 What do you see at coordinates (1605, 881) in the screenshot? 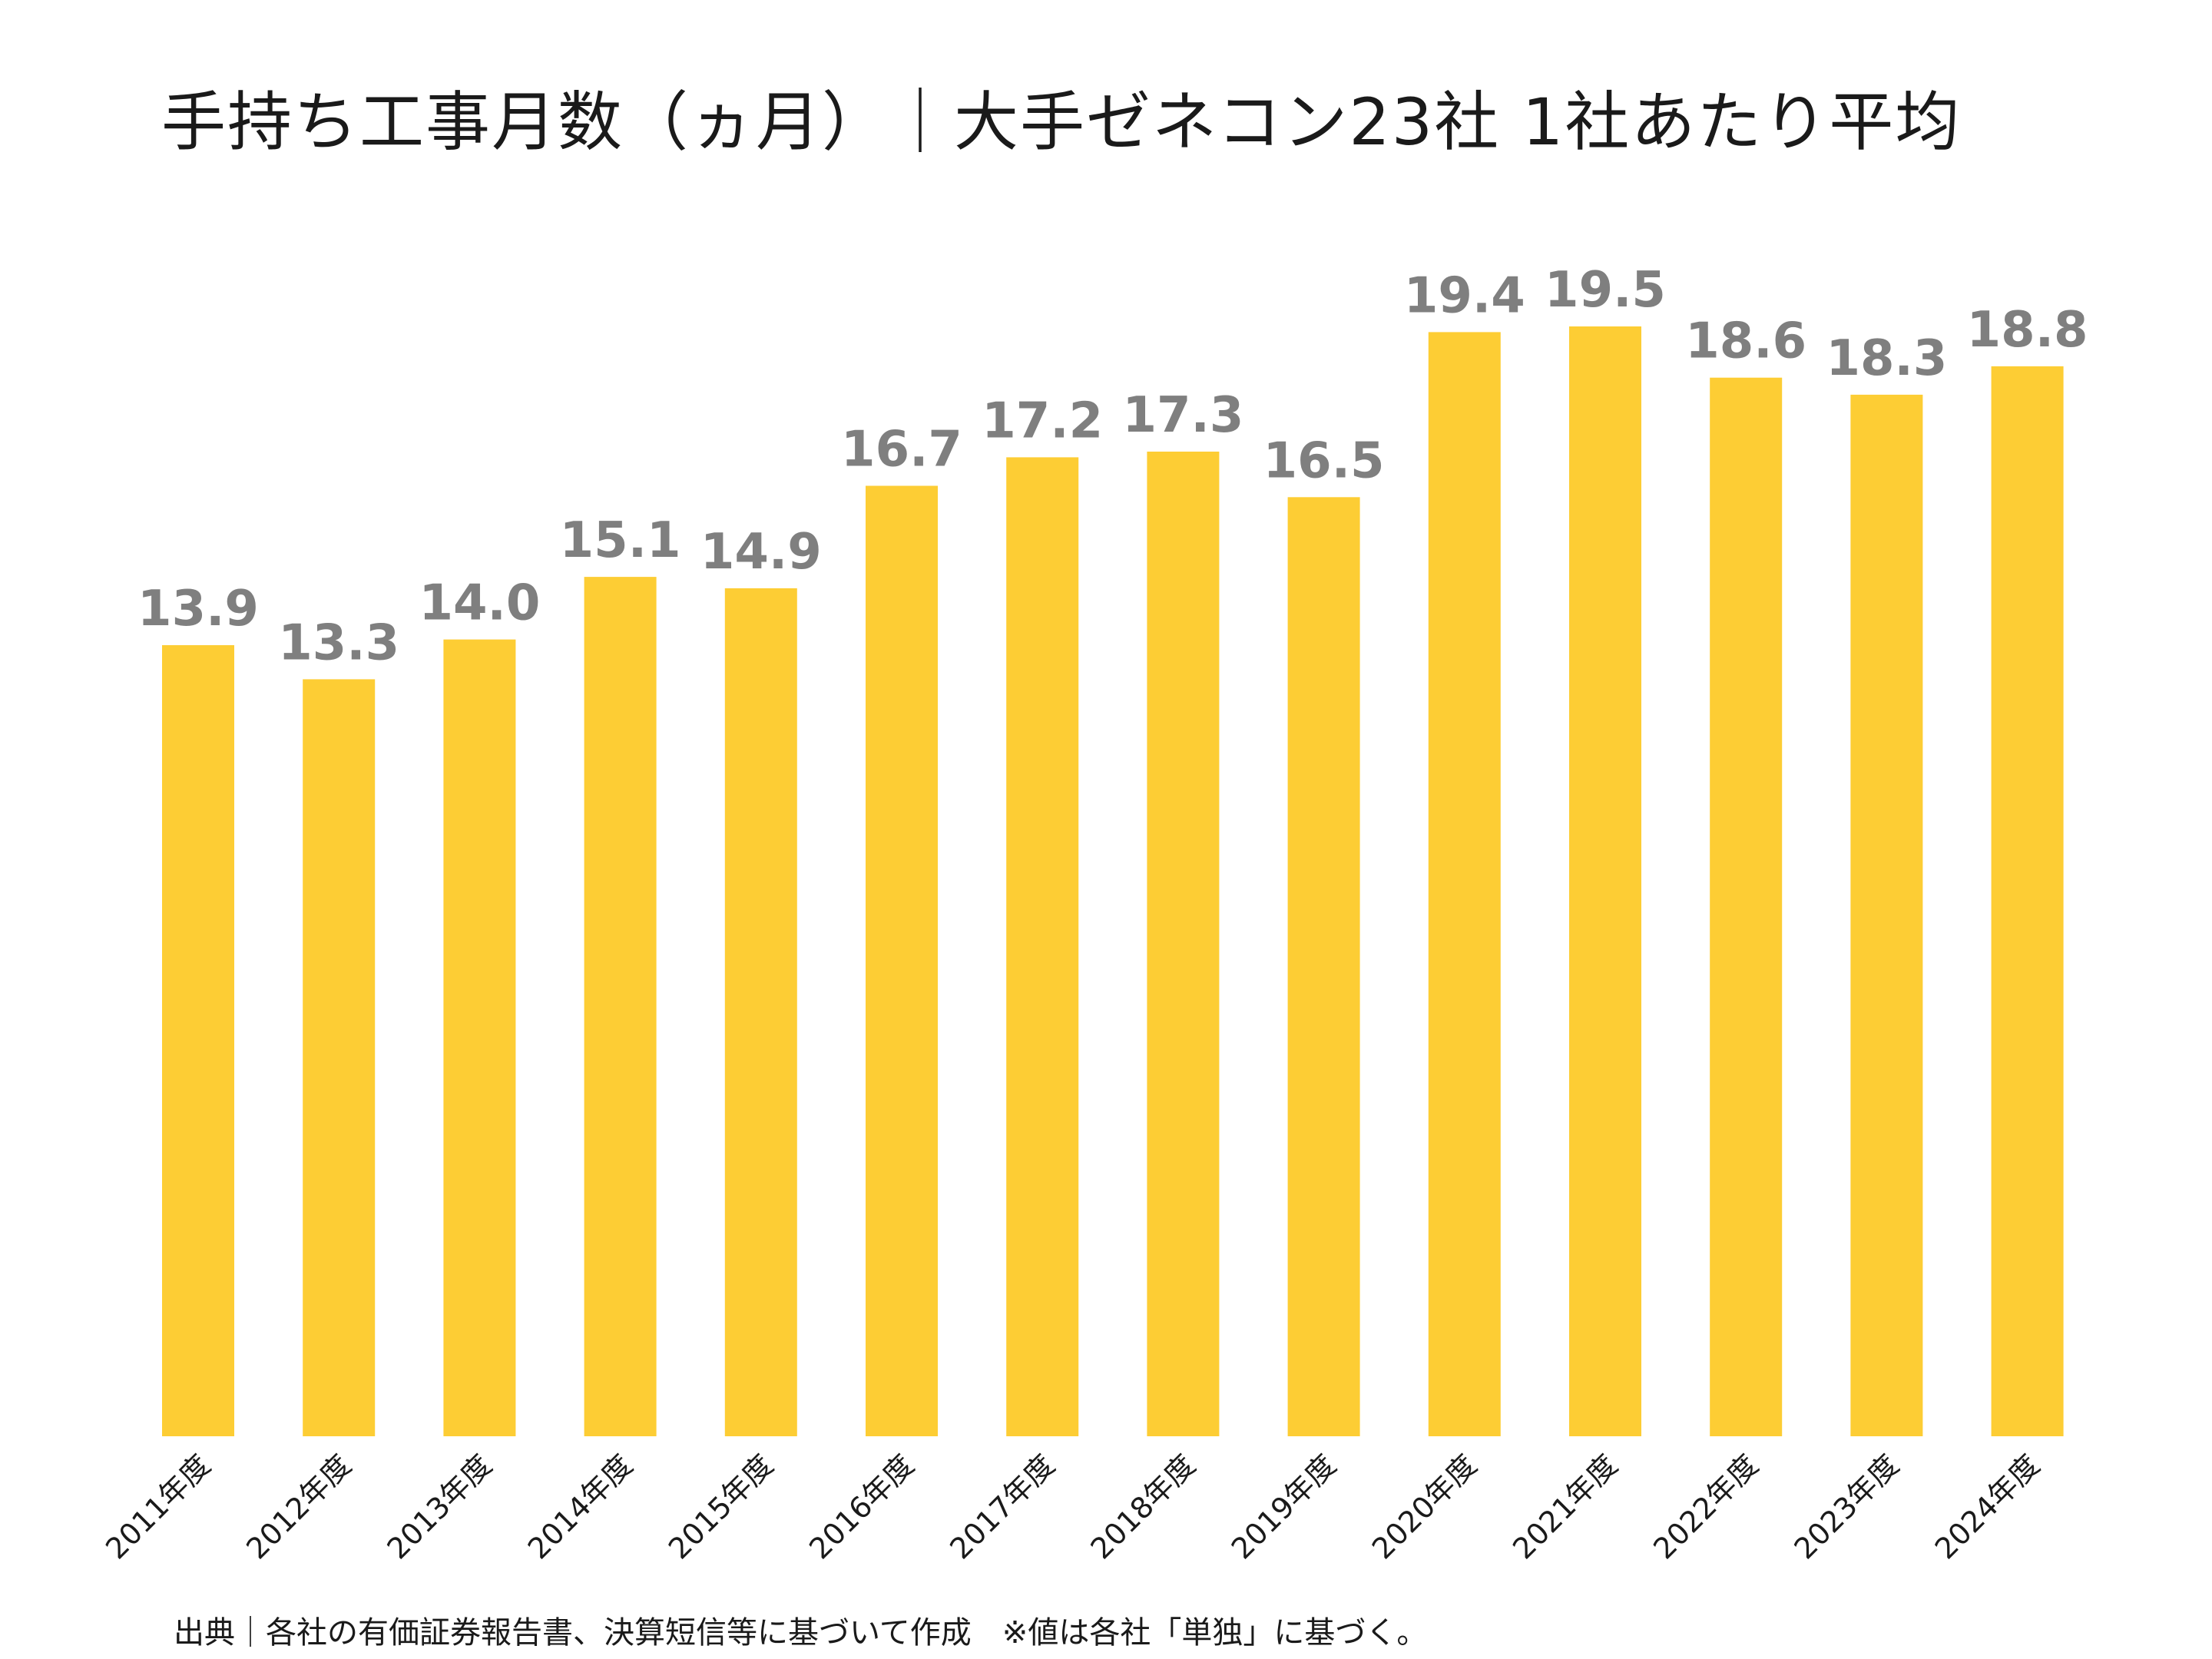
I see `bar-2021年度` at bounding box center [1605, 881].